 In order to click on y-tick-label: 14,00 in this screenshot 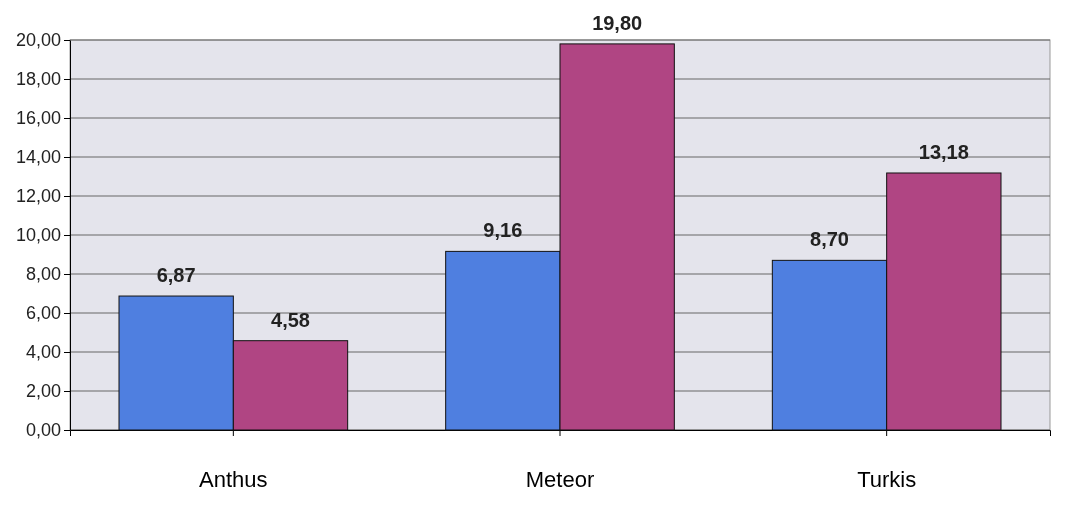, I will do `click(38, 157)`.